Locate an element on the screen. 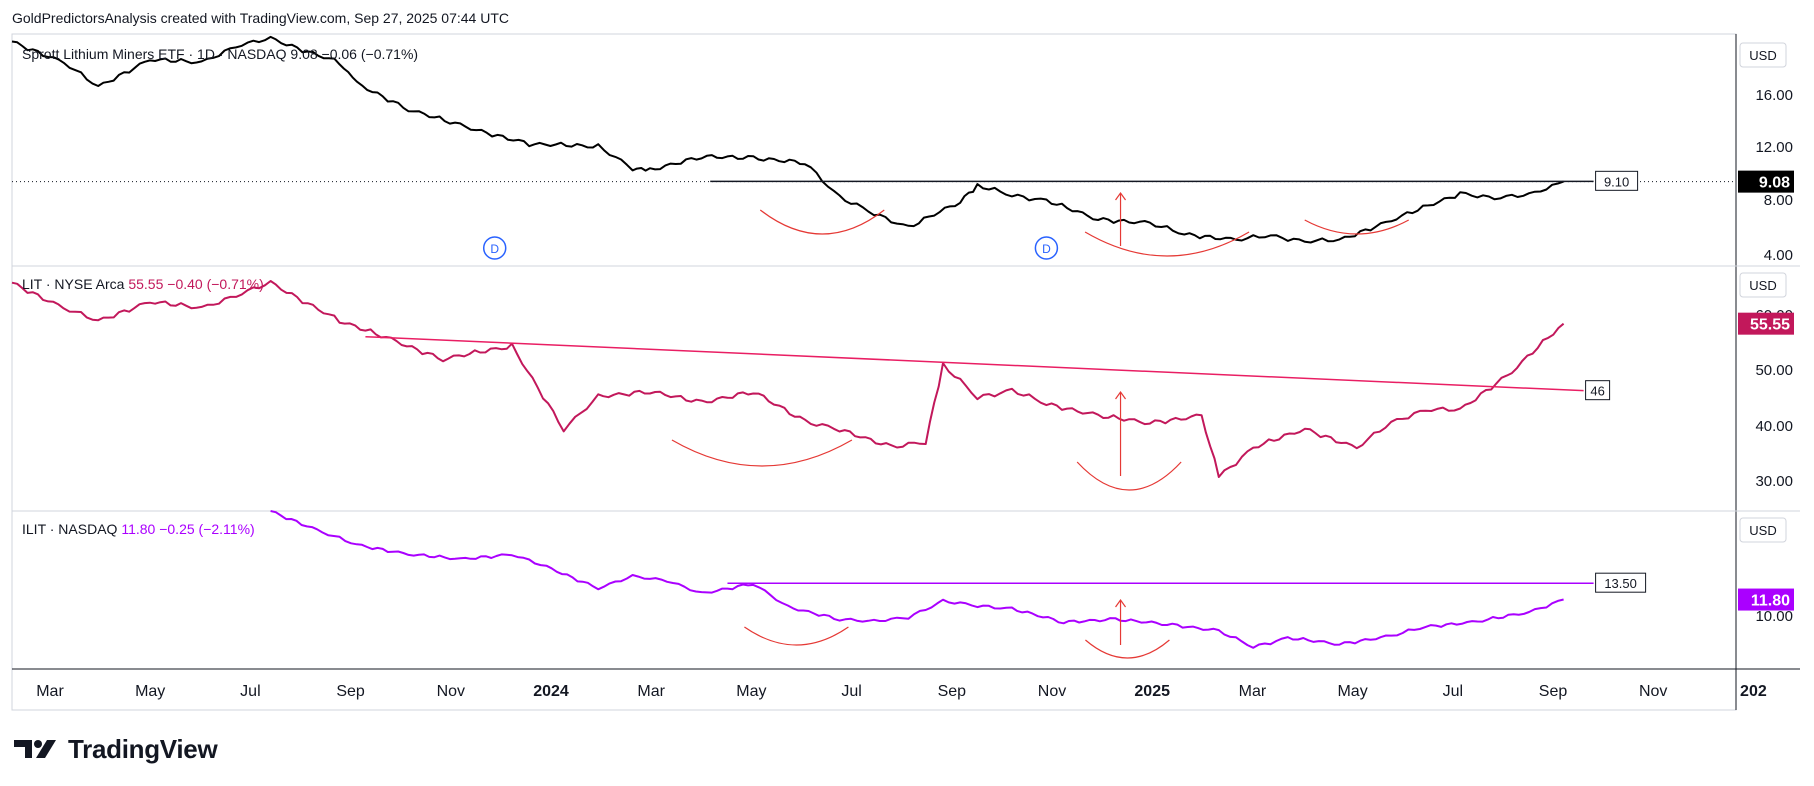 The image size is (1814, 786). resistance-label: 9.10 is located at coordinates (1616, 181).